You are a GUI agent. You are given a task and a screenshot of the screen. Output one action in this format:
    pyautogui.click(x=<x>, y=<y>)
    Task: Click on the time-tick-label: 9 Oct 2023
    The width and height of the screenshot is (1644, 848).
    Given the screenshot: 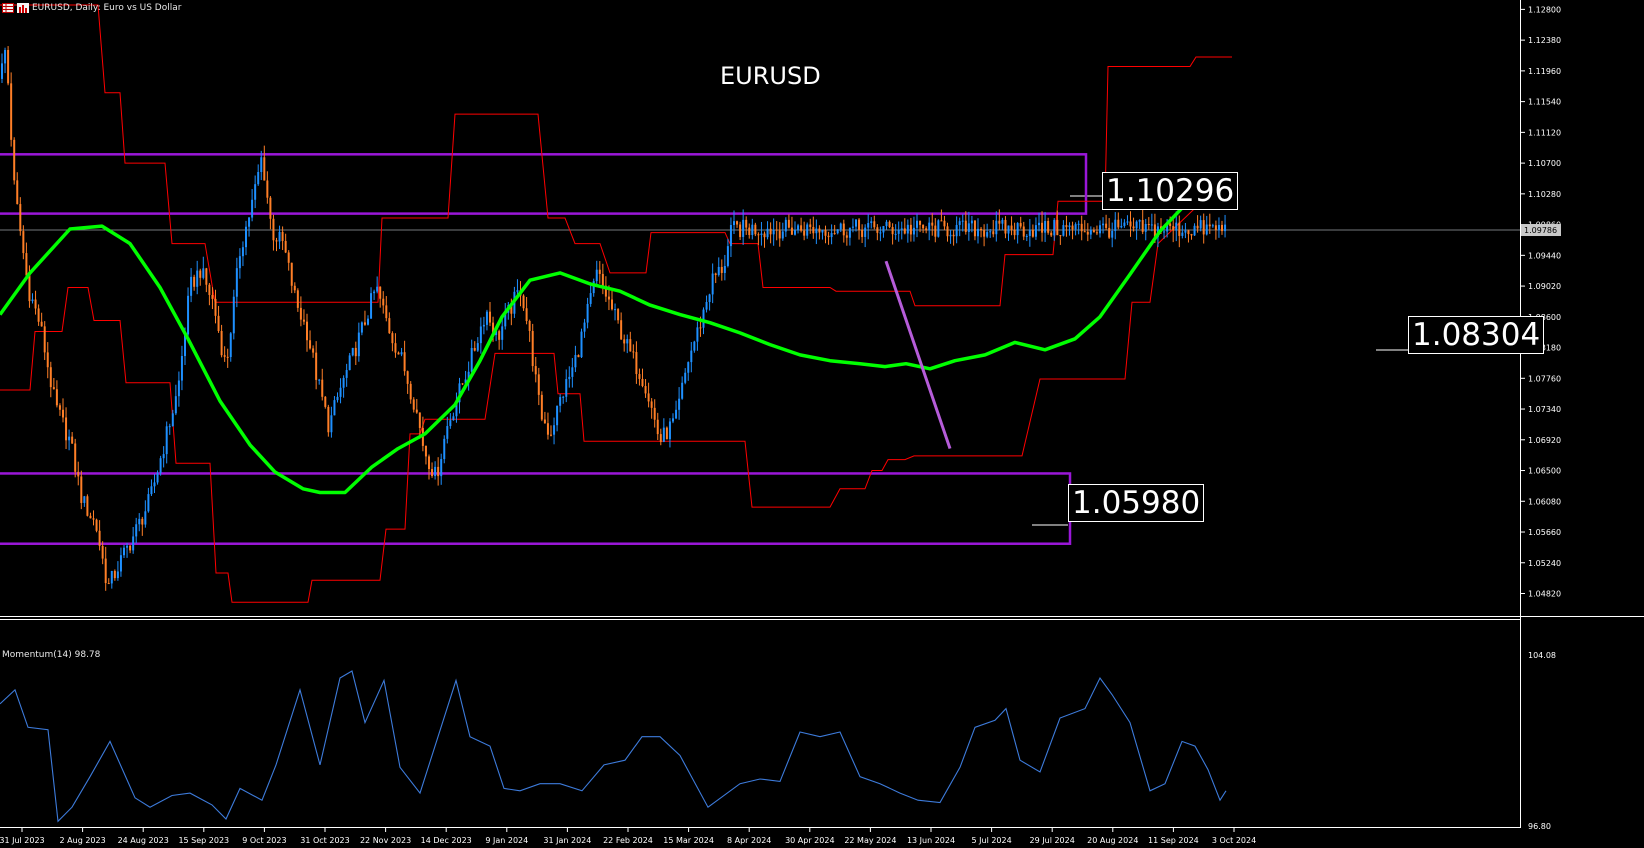 What is the action you would take?
    pyautogui.click(x=264, y=840)
    